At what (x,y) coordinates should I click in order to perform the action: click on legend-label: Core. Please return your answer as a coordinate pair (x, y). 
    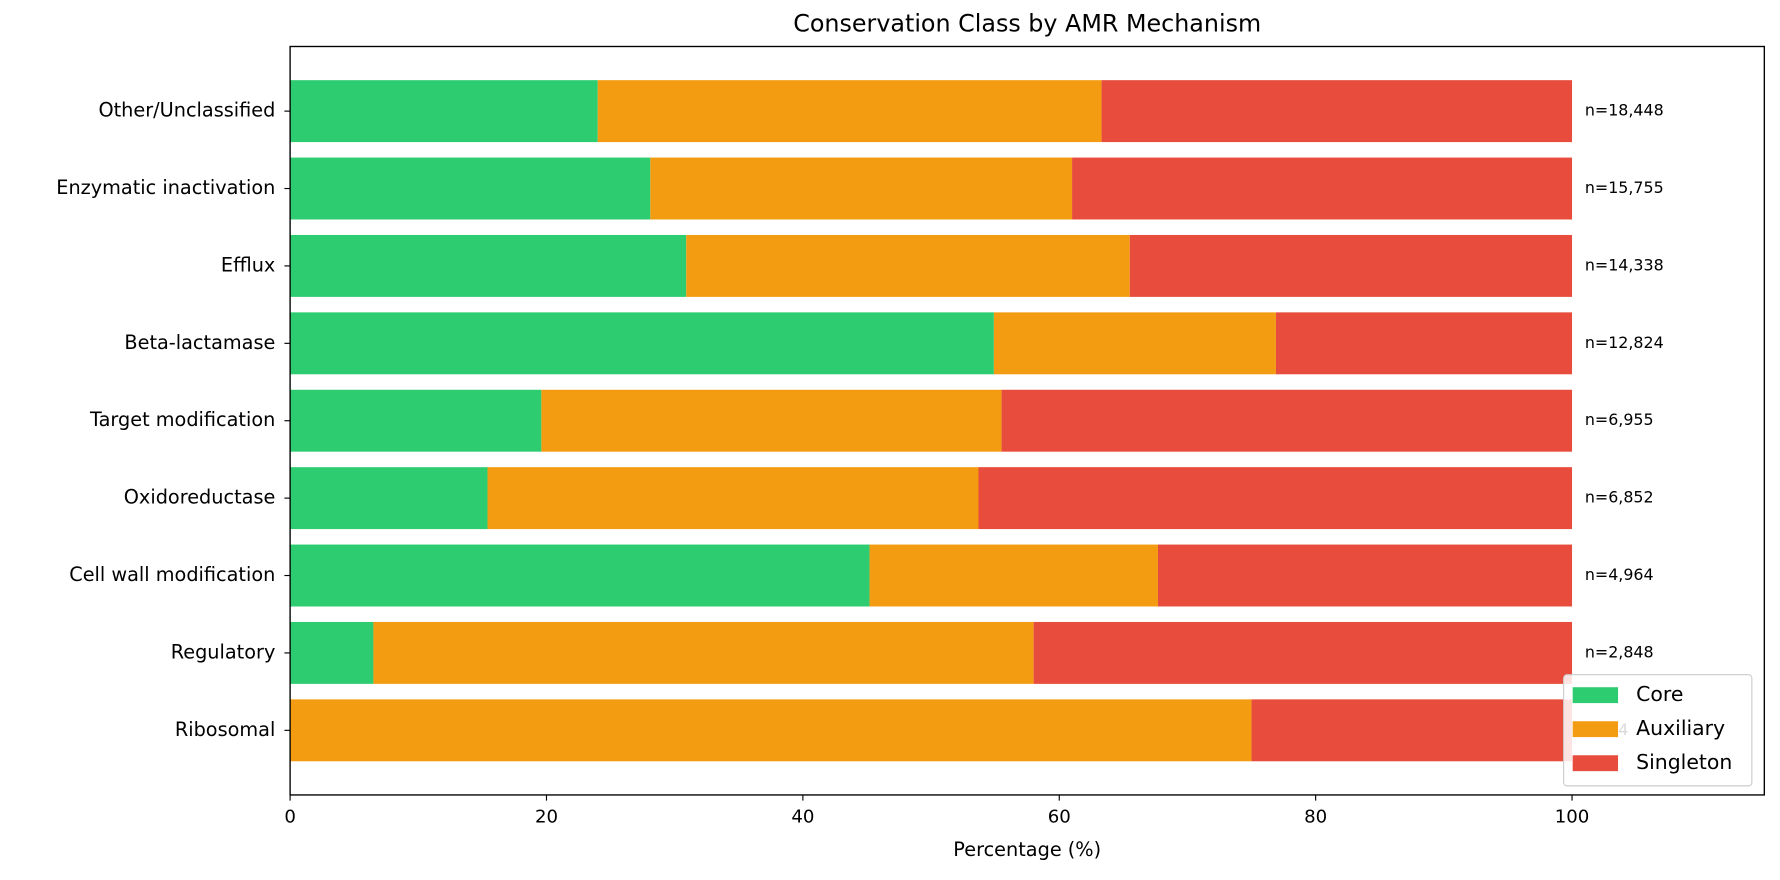
    Looking at the image, I should click on (1659, 694).